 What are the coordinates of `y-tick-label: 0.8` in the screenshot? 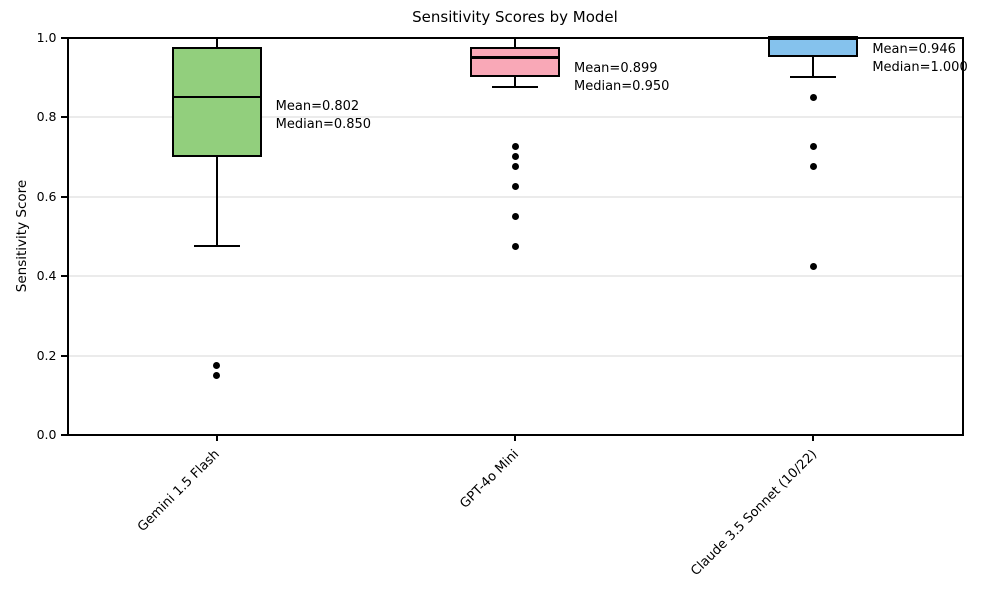 It's located at (46, 116).